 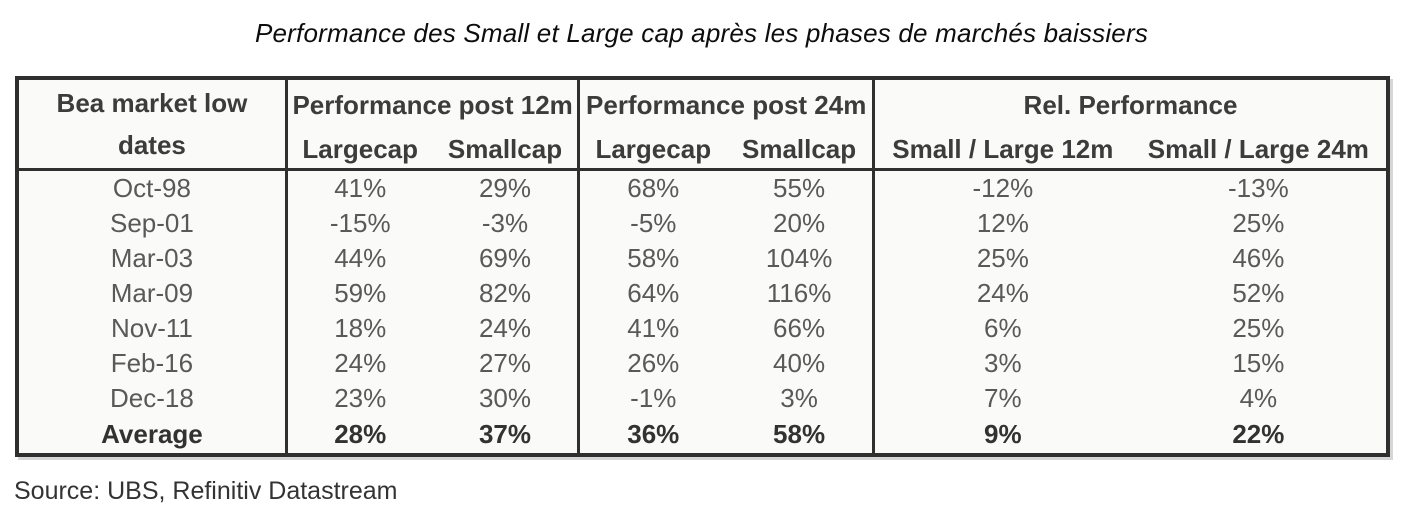 What do you see at coordinates (652, 435) in the screenshot?
I see `table-cell: 36%` at bounding box center [652, 435].